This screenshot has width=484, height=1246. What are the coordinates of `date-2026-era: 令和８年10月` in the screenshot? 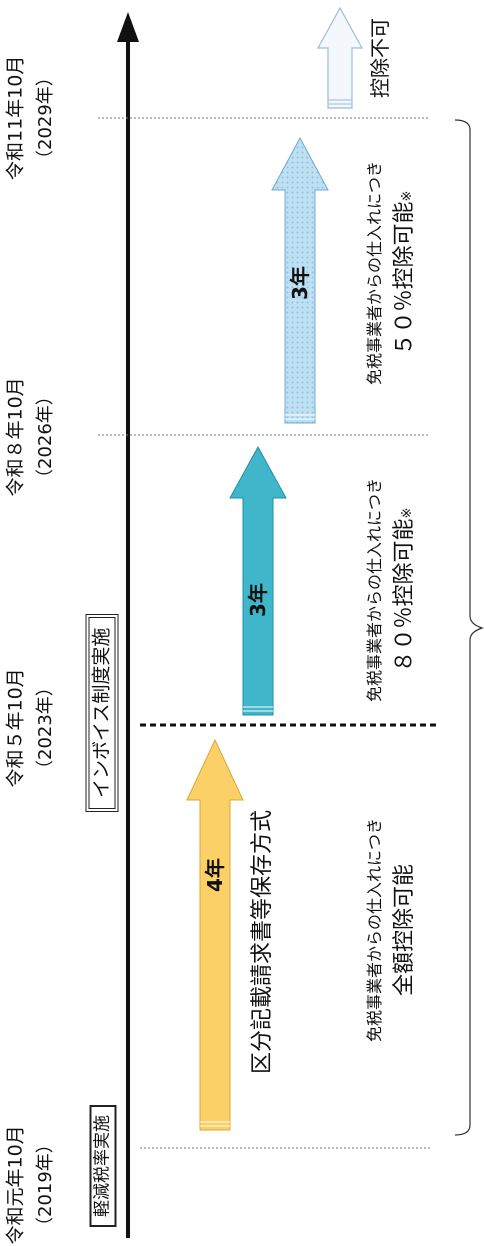 It's located at (15, 437).